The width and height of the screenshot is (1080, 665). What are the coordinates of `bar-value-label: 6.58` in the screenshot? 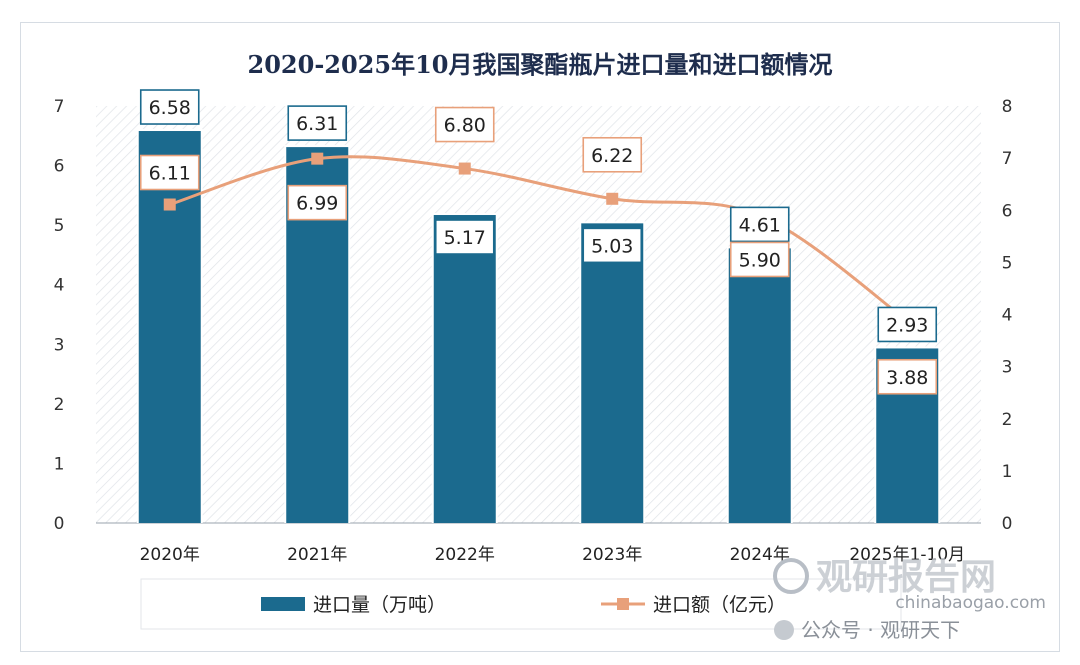 It's located at (170, 108).